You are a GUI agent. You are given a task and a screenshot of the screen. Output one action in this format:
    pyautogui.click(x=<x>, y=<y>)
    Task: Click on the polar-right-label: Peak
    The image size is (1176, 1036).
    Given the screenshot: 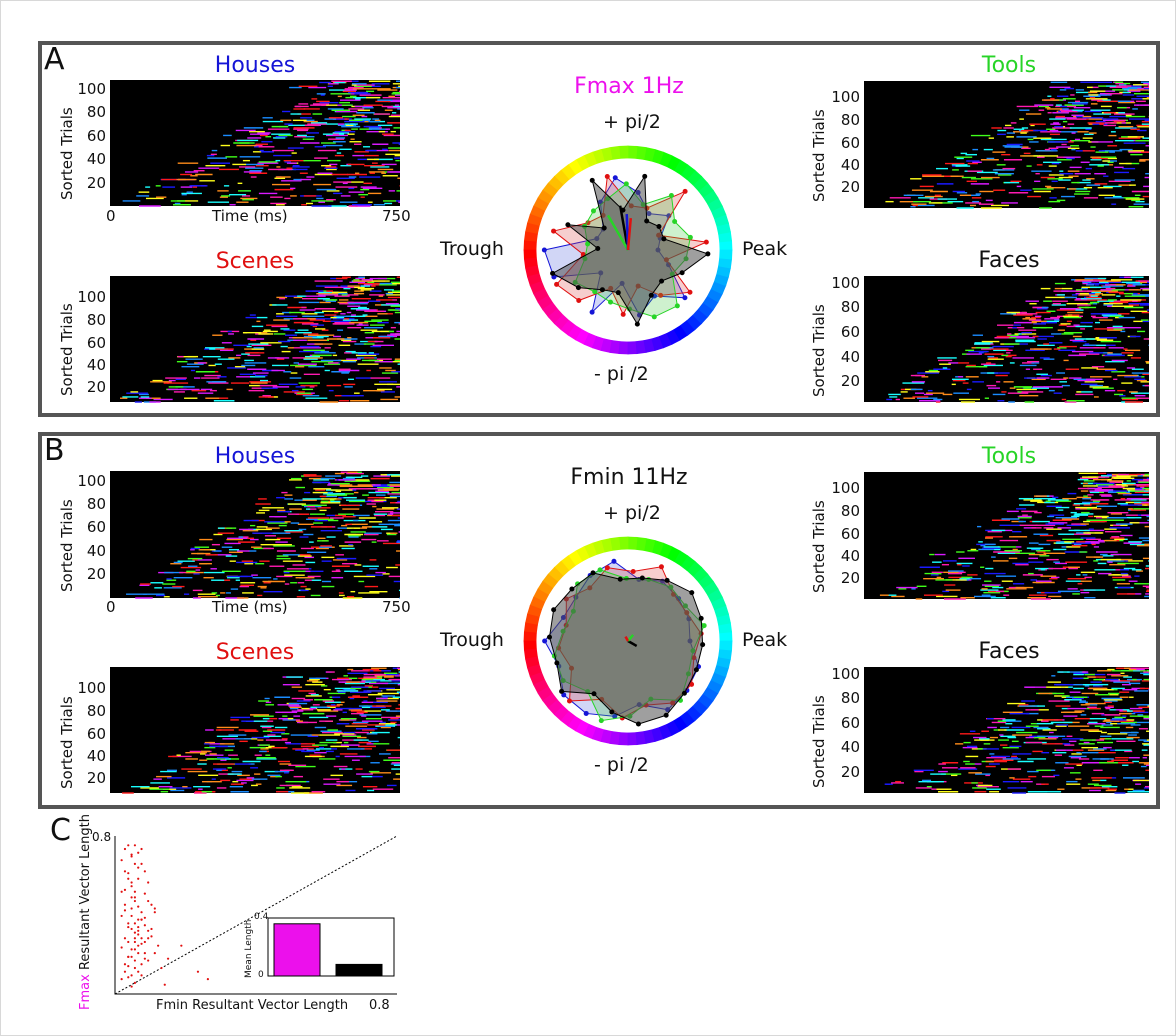 What is the action you would take?
    pyautogui.click(x=765, y=640)
    